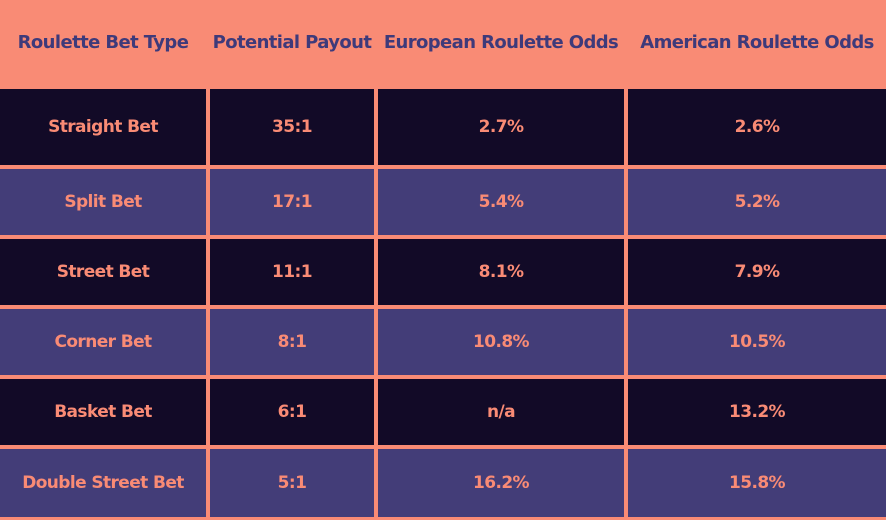 The width and height of the screenshot is (886, 520). Describe the element at coordinates (292, 483) in the screenshot. I see `table-cell: 5:1` at that location.